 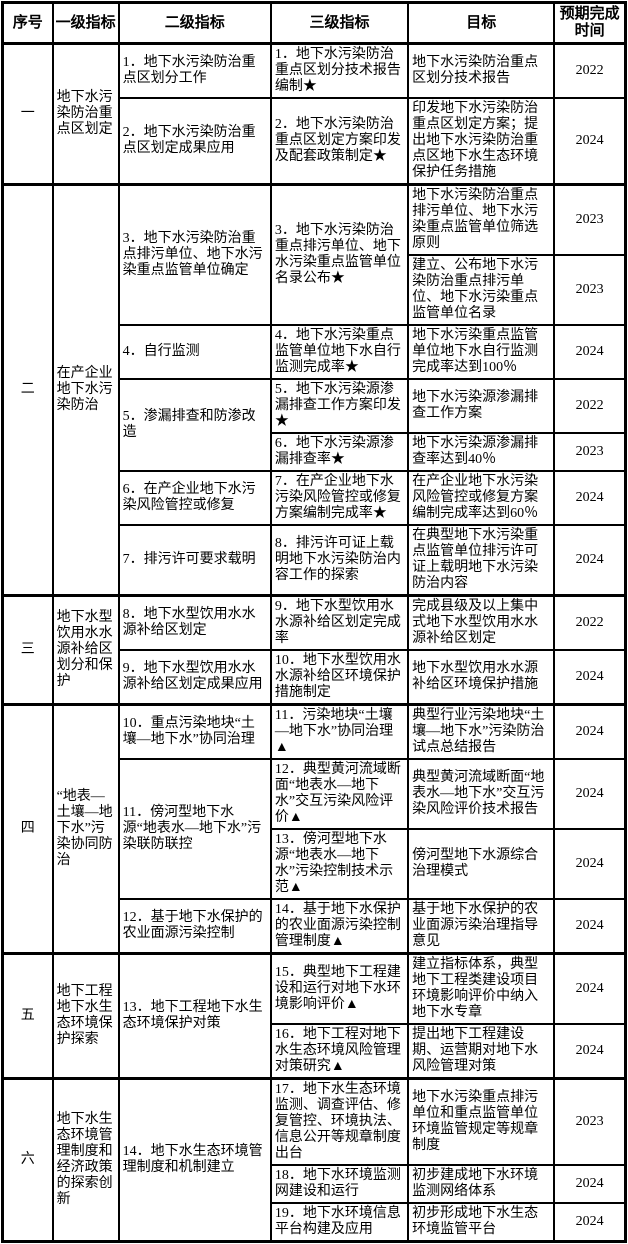 What do you see at coordinates (339, 254) in the screenshot?
I see `level3-cell: 3．地下水污染防治重点排污单位、地下水污染重点监管单位名录公布★` at bounding box center [339, 254].